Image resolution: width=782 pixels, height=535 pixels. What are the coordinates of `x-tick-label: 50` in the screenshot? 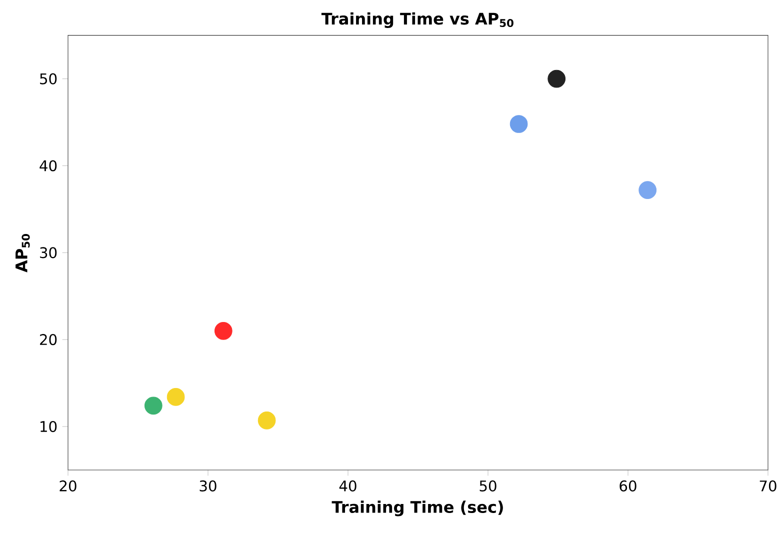 It's located at (488, 486).